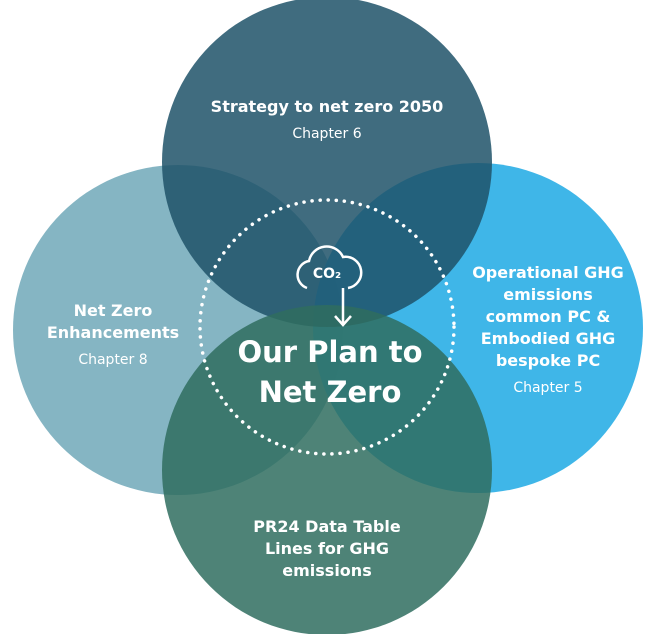 The image size is (650, 634). What do you see at coordinates (548, 316) in the screenshot?
I see `node-title: common PC &` at bounding box center [548, 316].